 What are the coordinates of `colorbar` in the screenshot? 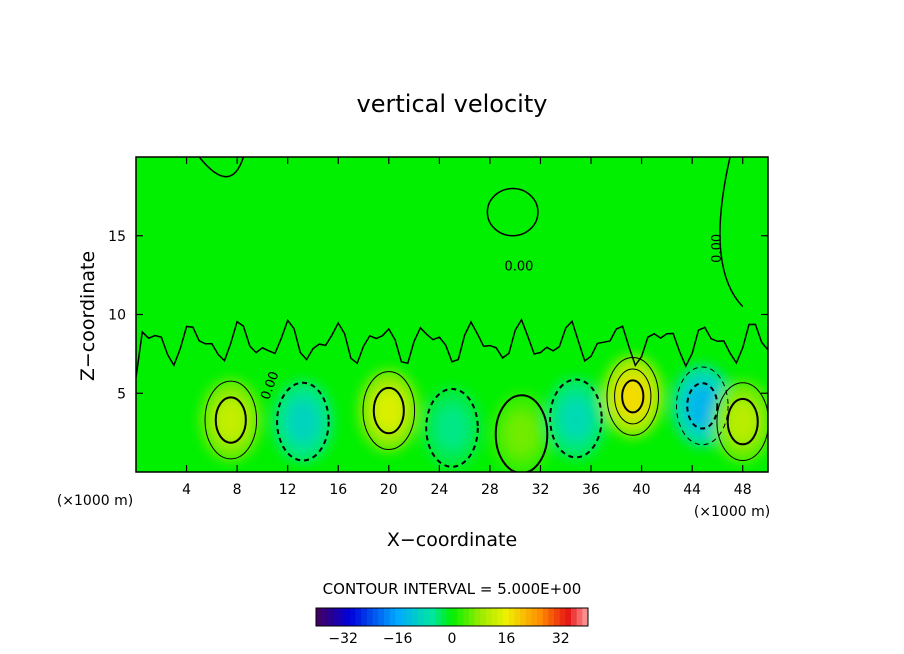 It's located at (452, 617).